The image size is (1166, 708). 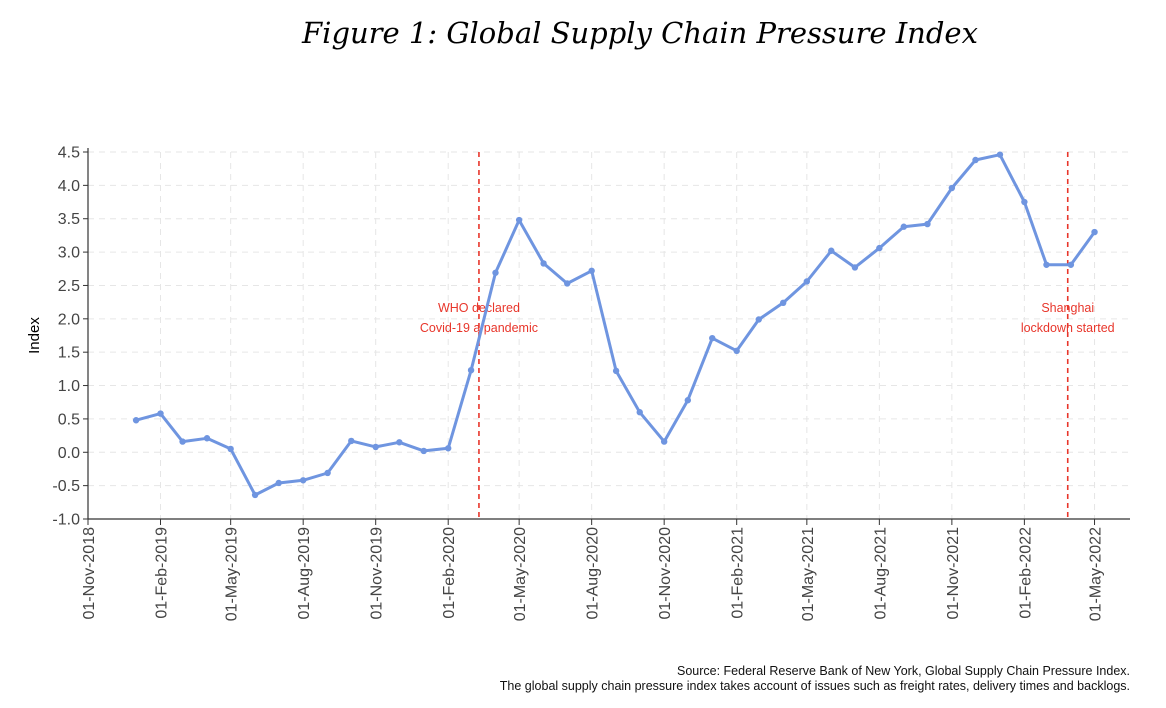 I want to click on event-label: Shanghai, so click(x=1067, y=308).